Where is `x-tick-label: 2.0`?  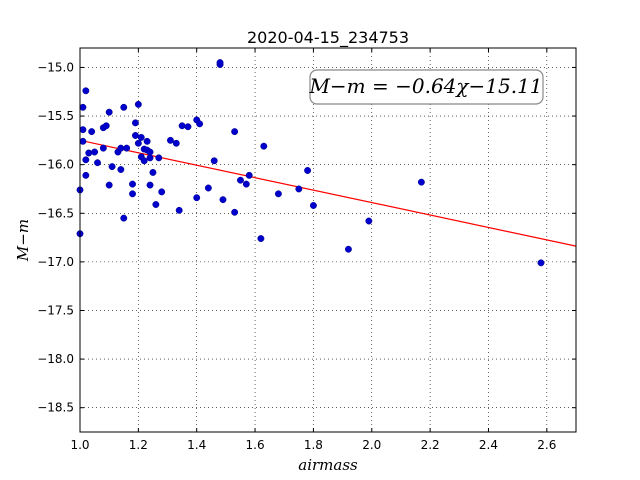 x-tick-label: 2.0 is located at coordinates (371, 445).